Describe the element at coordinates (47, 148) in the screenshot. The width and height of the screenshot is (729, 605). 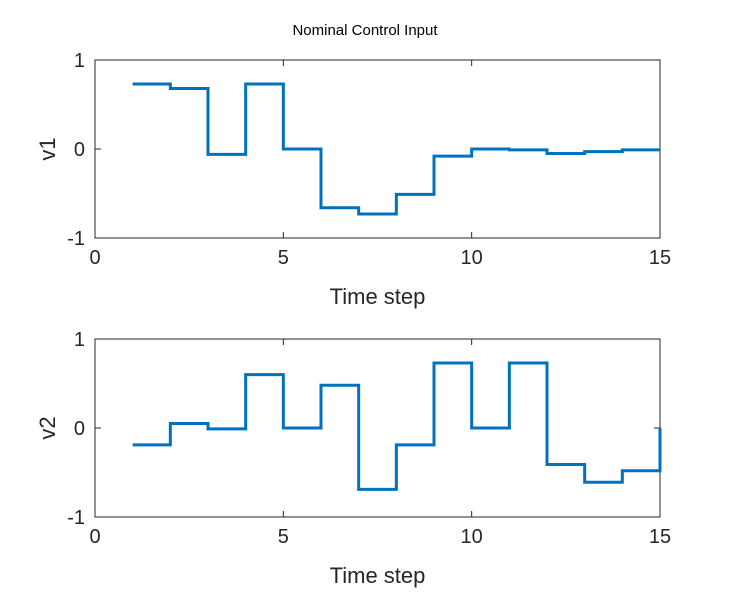
I see `y-axis-label: v1` at that location.